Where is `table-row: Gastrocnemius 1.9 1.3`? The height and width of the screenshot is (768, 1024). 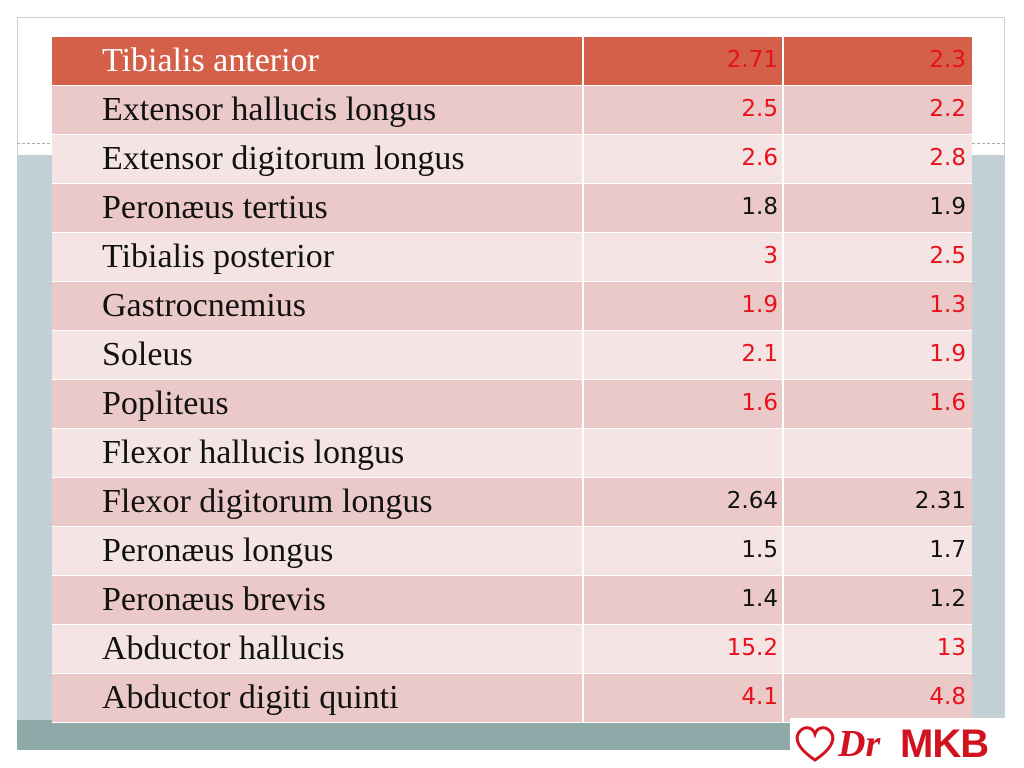 table-row: Gastrocnemius 1.9 1.3 is located at coordinates (512, 306).